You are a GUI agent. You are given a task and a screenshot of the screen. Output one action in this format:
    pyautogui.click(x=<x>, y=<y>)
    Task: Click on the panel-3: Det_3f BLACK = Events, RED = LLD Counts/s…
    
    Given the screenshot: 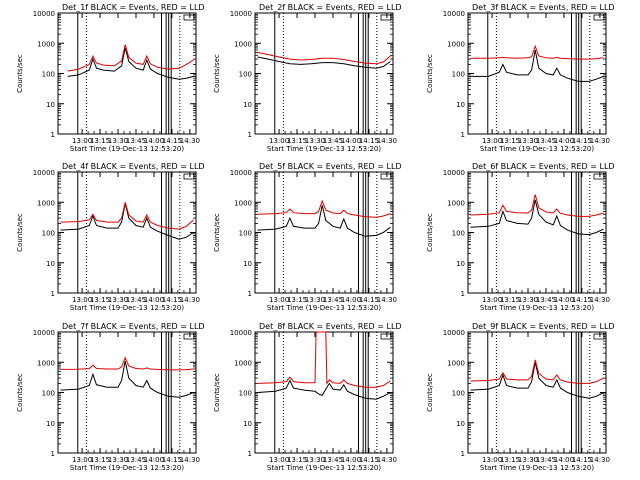 What is the action you would take?
    pyautogui.click(x=520, y=78)
    